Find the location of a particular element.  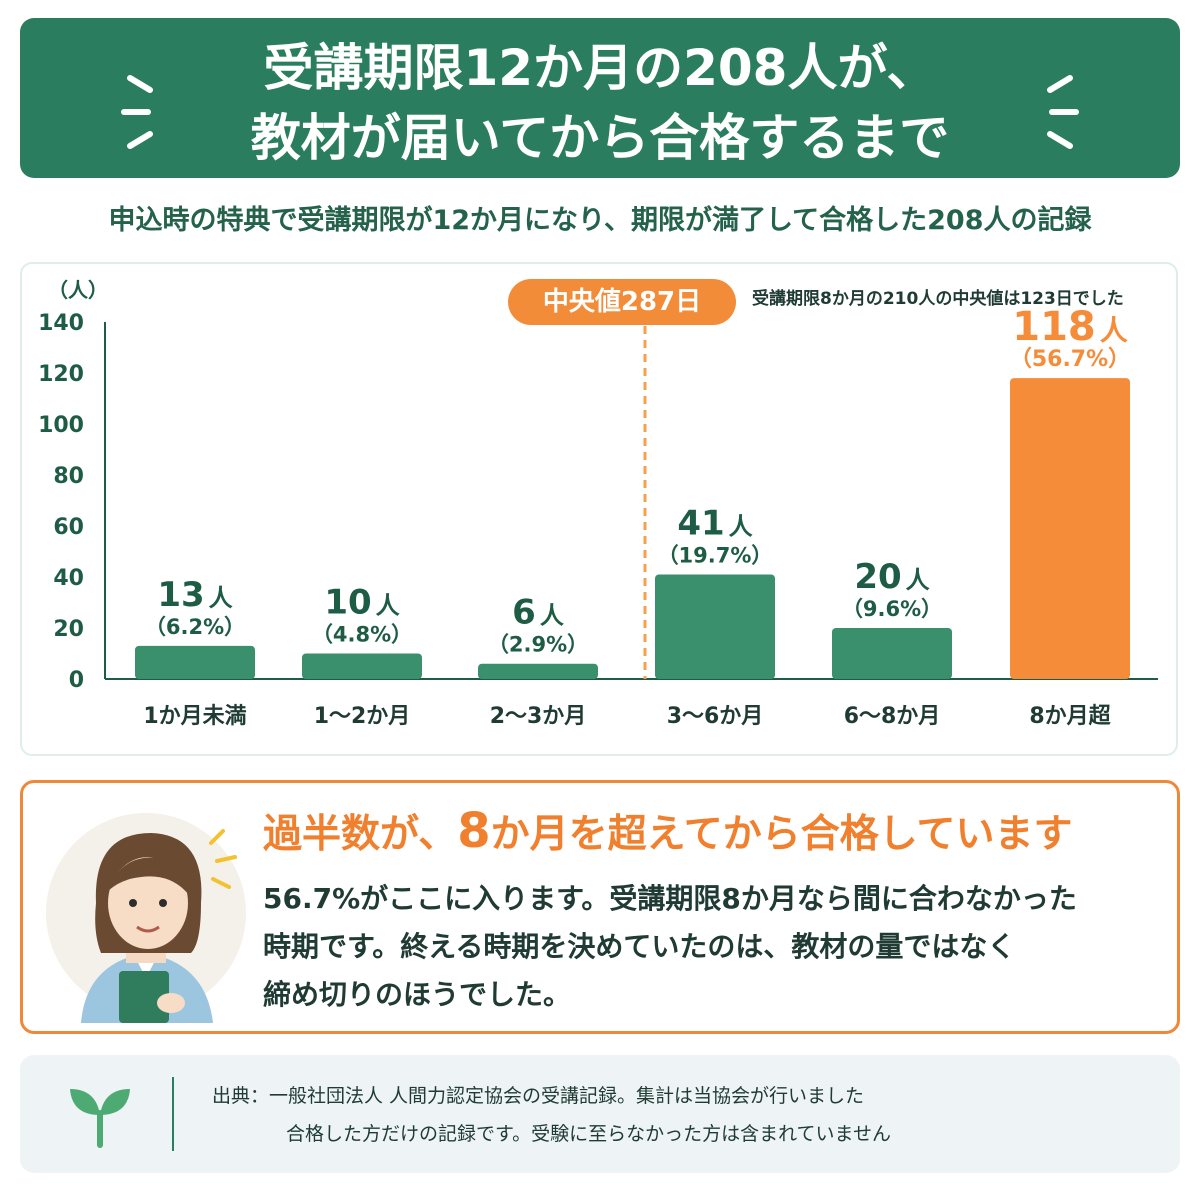

sprout-icon is located at coordinates (100, 1118).